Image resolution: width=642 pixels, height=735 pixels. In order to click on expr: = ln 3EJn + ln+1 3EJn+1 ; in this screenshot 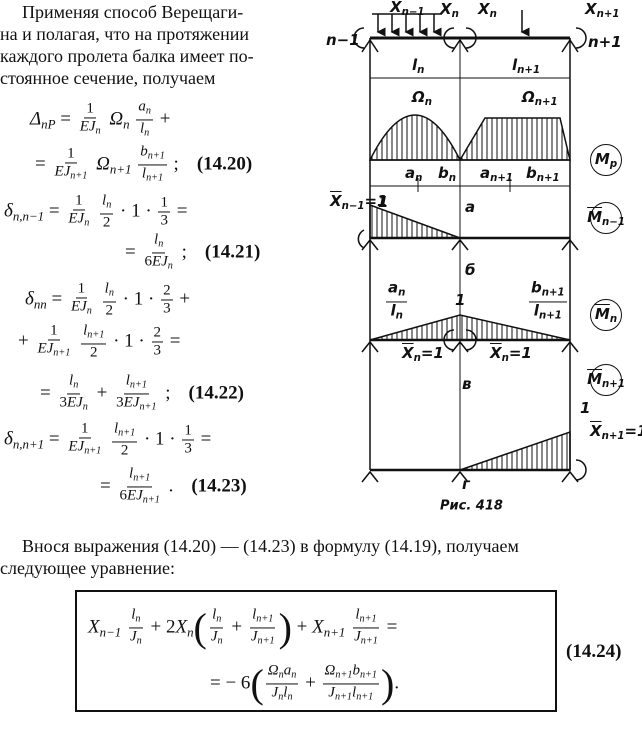, I will do `click(105, 392)`.